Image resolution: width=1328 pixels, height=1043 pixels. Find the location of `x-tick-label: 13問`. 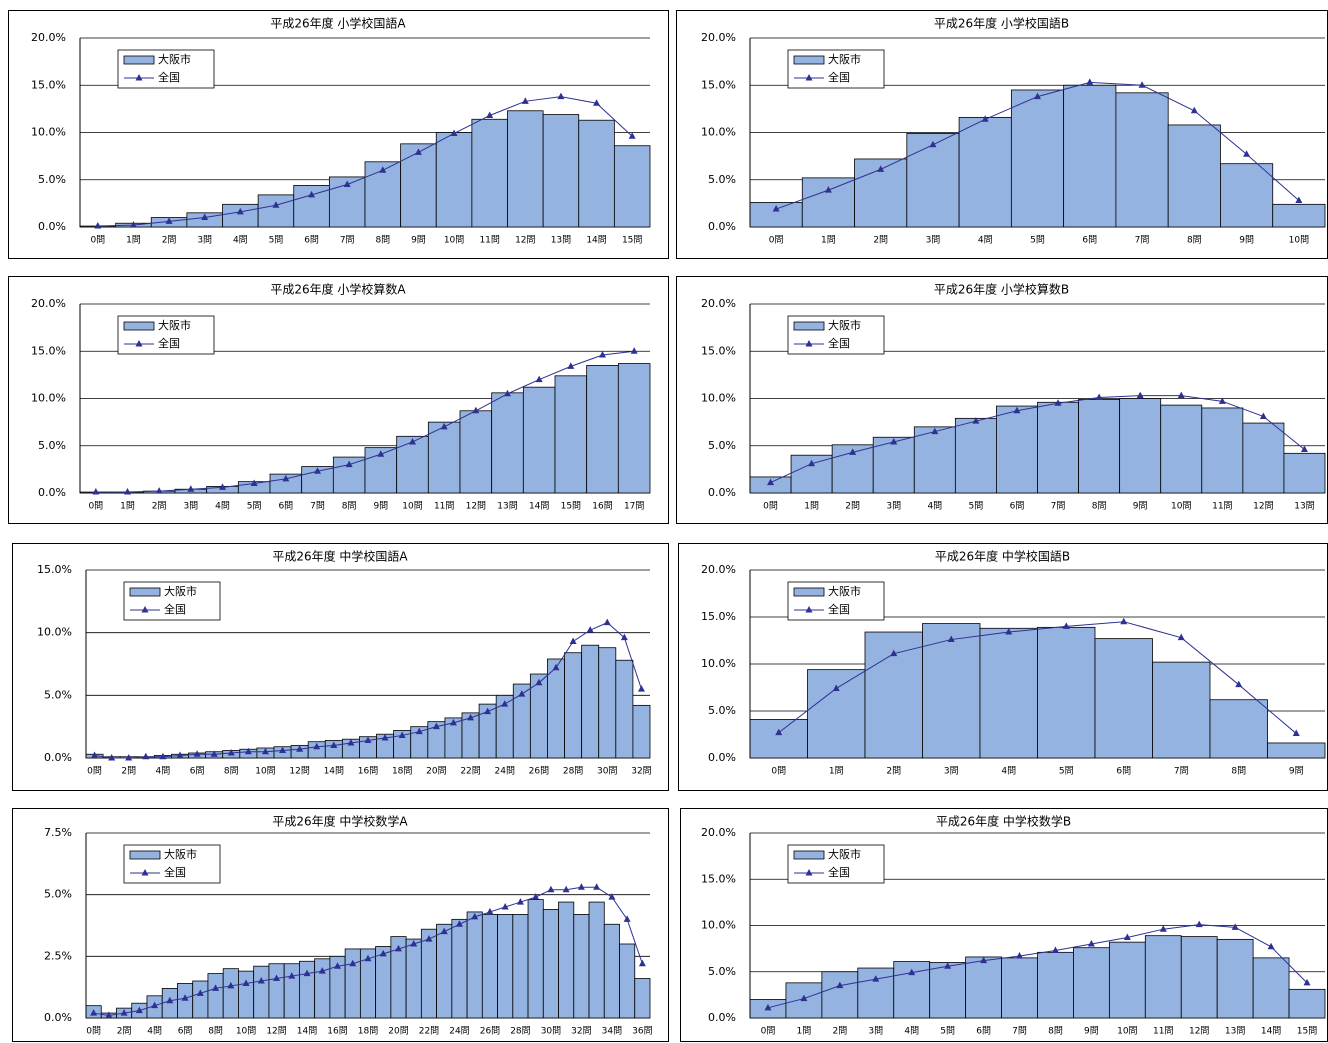

x-tick-label: 13問 is located at coordinates (561, 240).